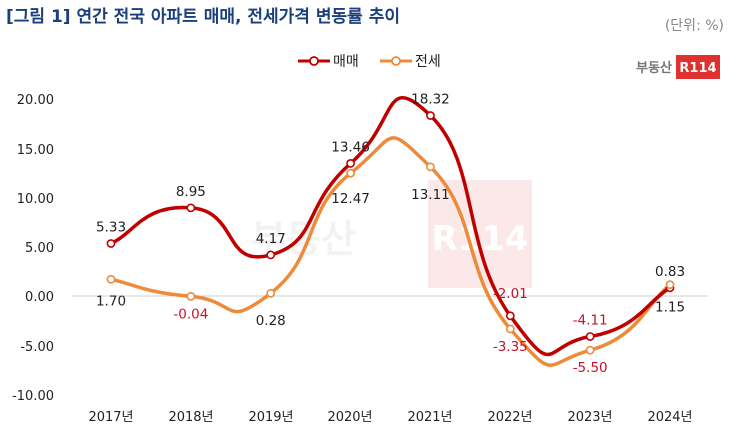 Image resolution: width=732 pixels, height=446 pixels. I want to click on legend-item-jeonse: 전세, so click(410, 62).